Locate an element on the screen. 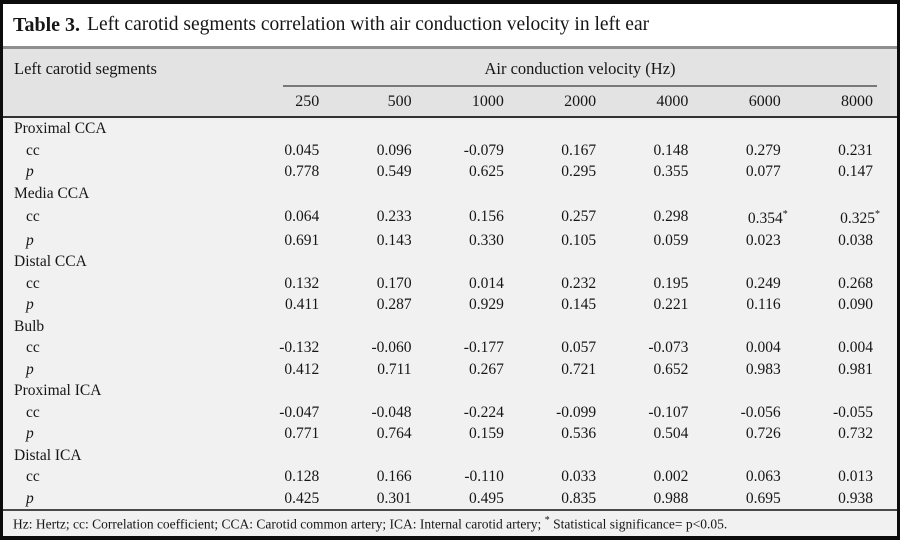 Image resolution: width=900 pixels, height=540 pixels. value-cell: 0.143 is located at coordinates (389, 240).